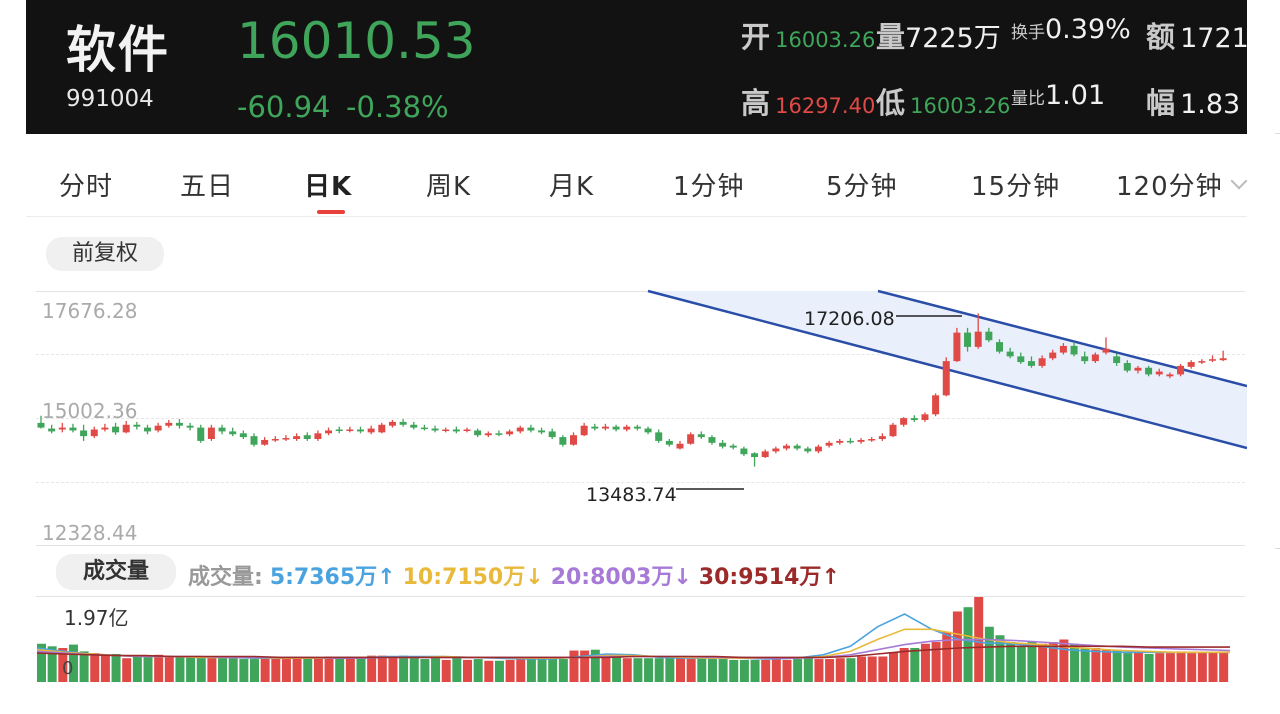 The height and width of the screenshot is (714, 1280). I want to click on tab-five-day: 五日, so click(207, 187).